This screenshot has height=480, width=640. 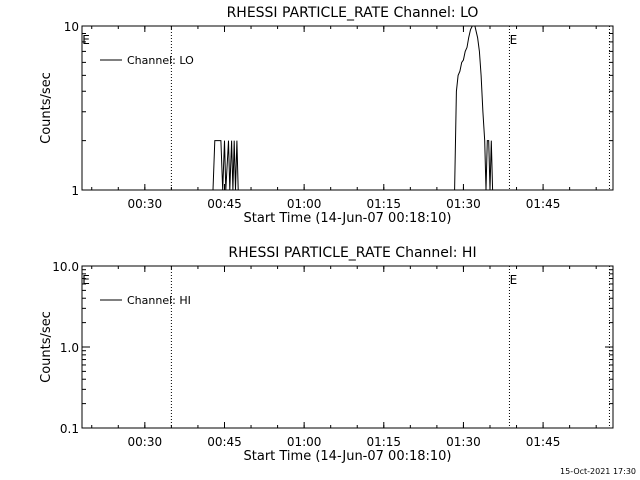 I want to click on legend-entry: Channel: HI, so click(x=159, y=300).